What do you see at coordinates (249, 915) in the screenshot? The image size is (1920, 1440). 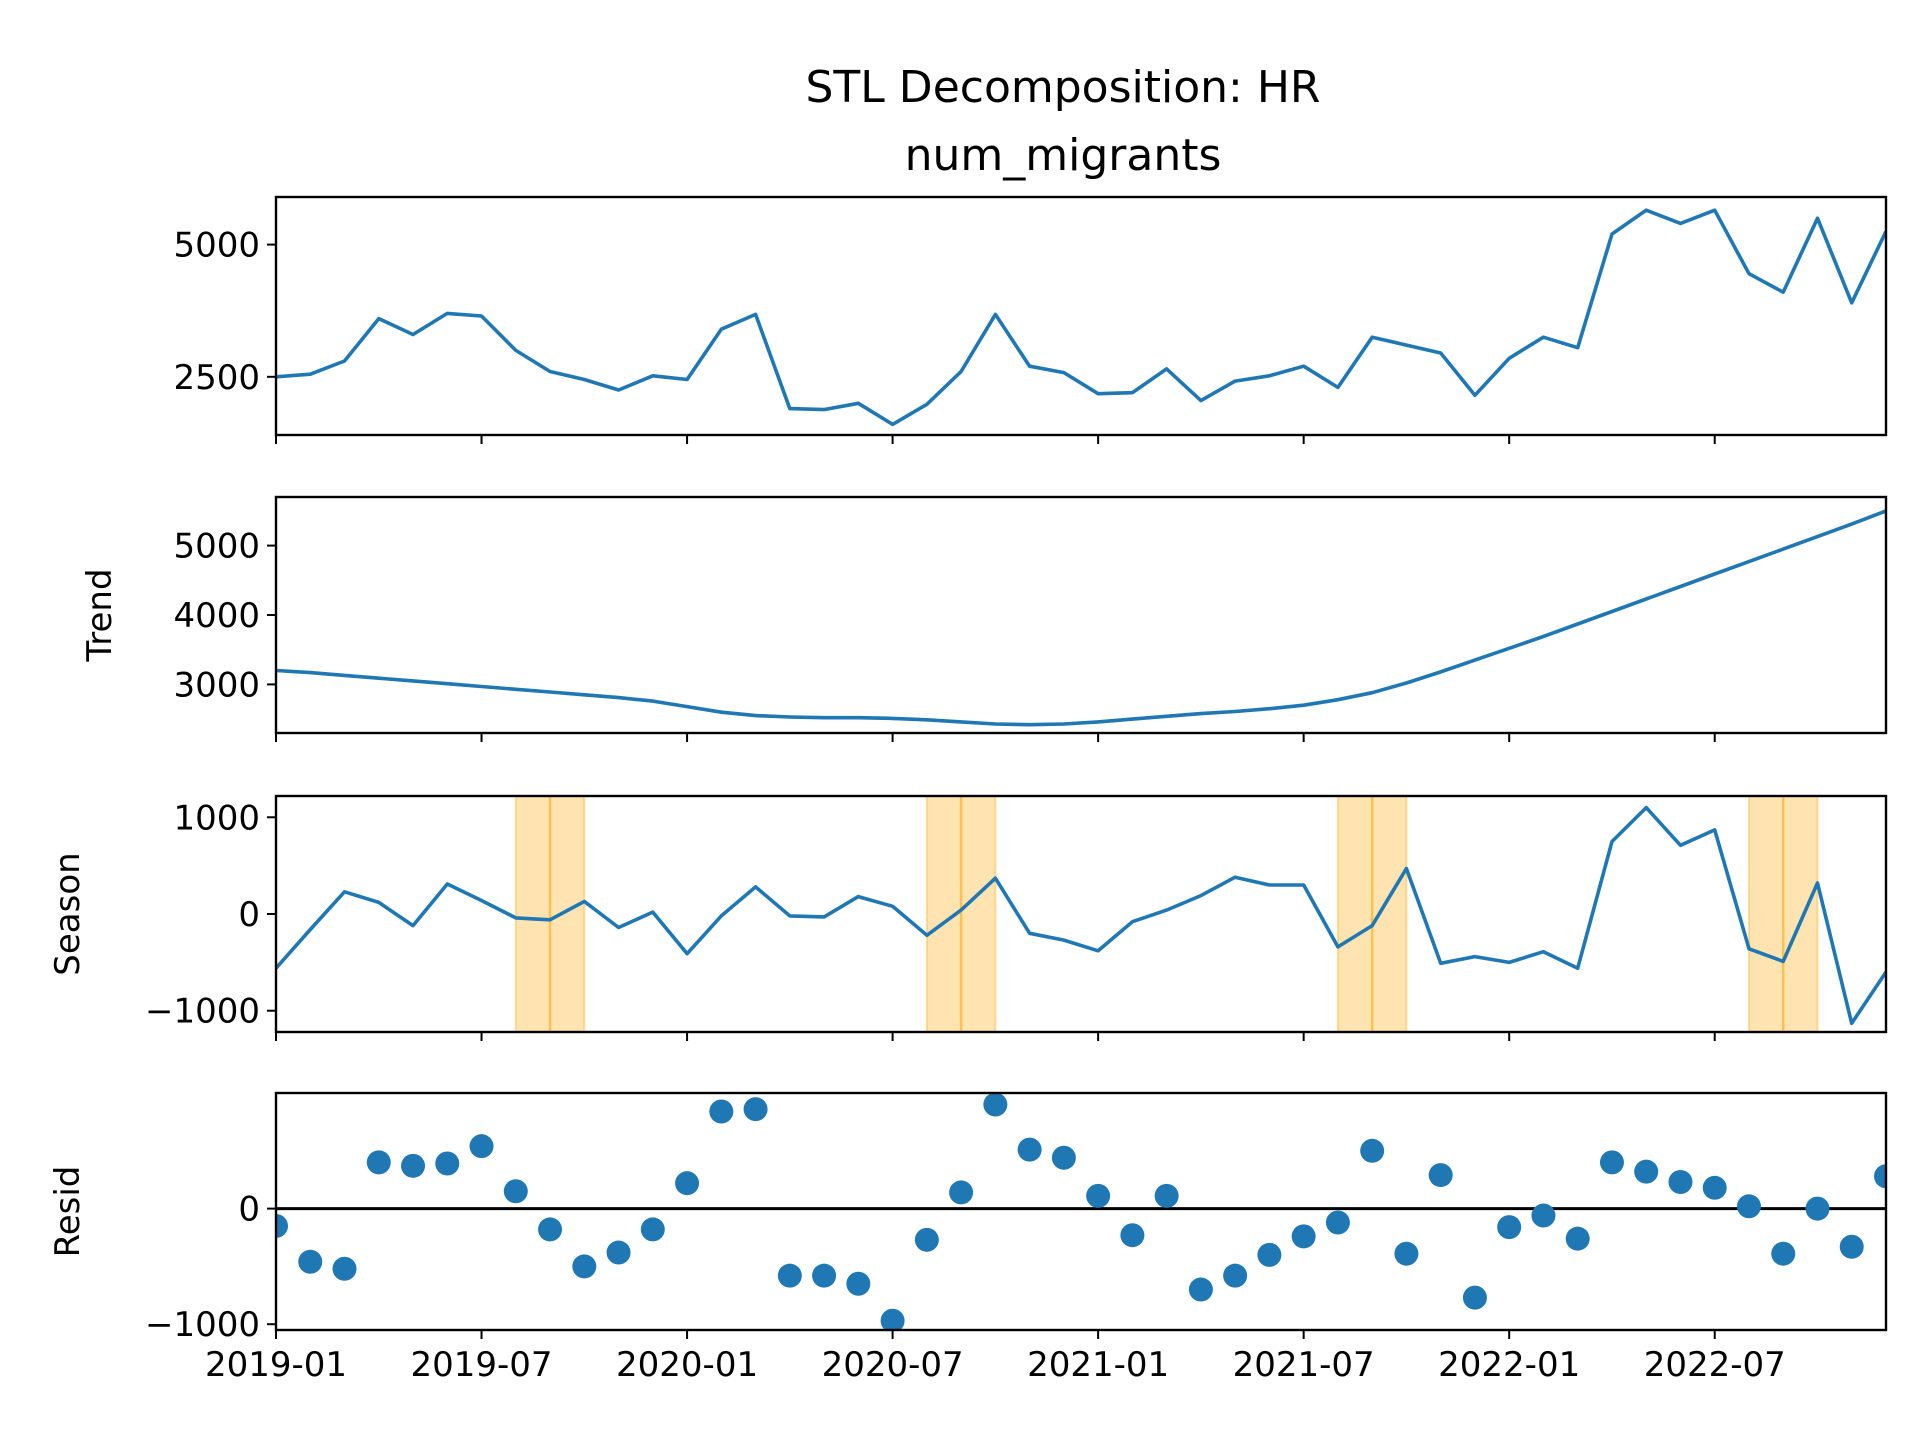 I see `y-tick-label-season-1: 0` at bounding box center [249, 915].